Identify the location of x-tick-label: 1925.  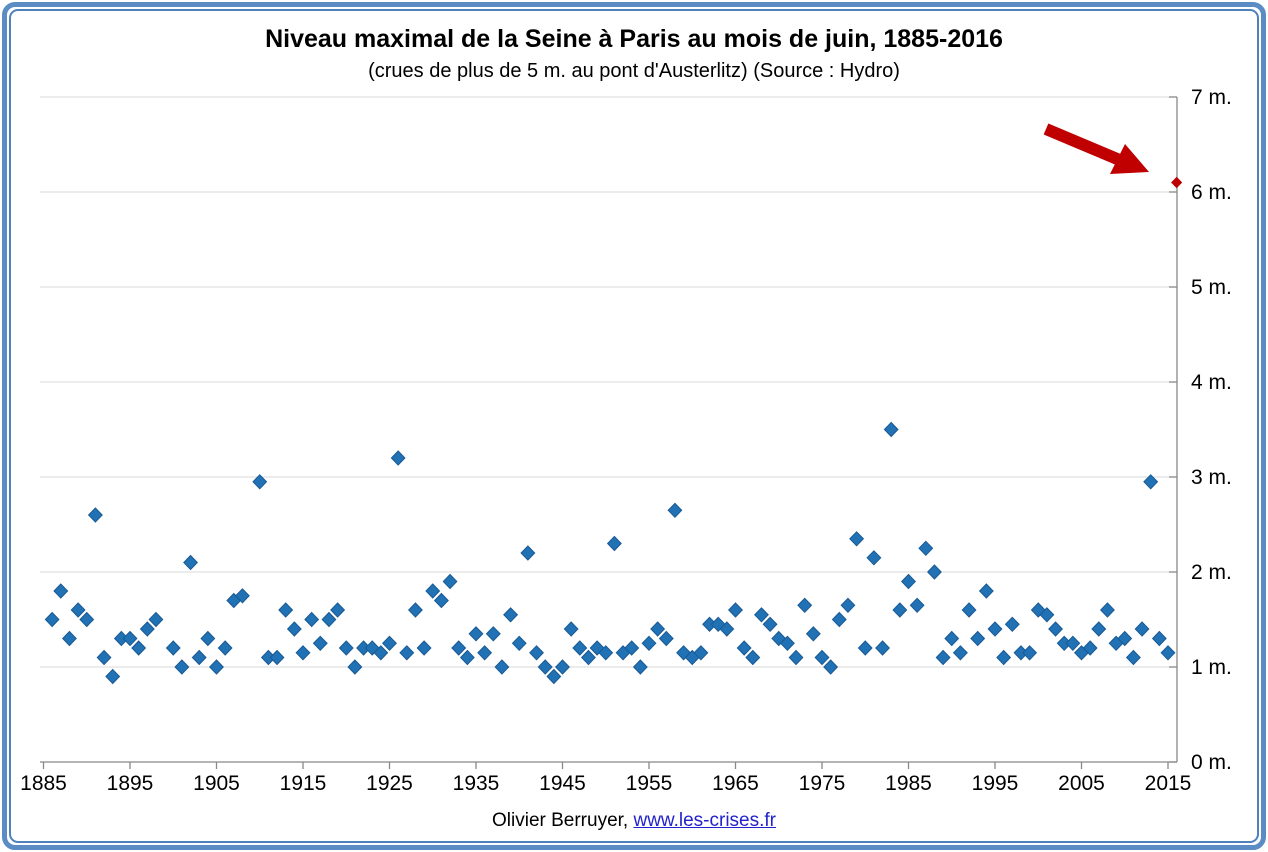
(389, 783).